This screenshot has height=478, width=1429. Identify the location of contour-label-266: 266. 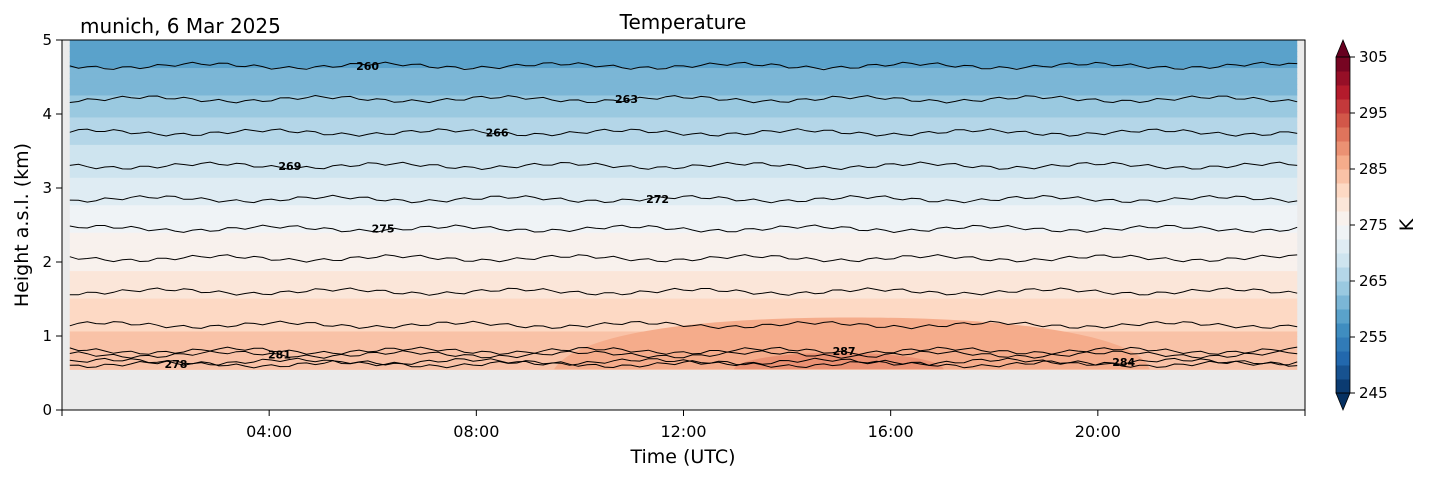
(497, 133).